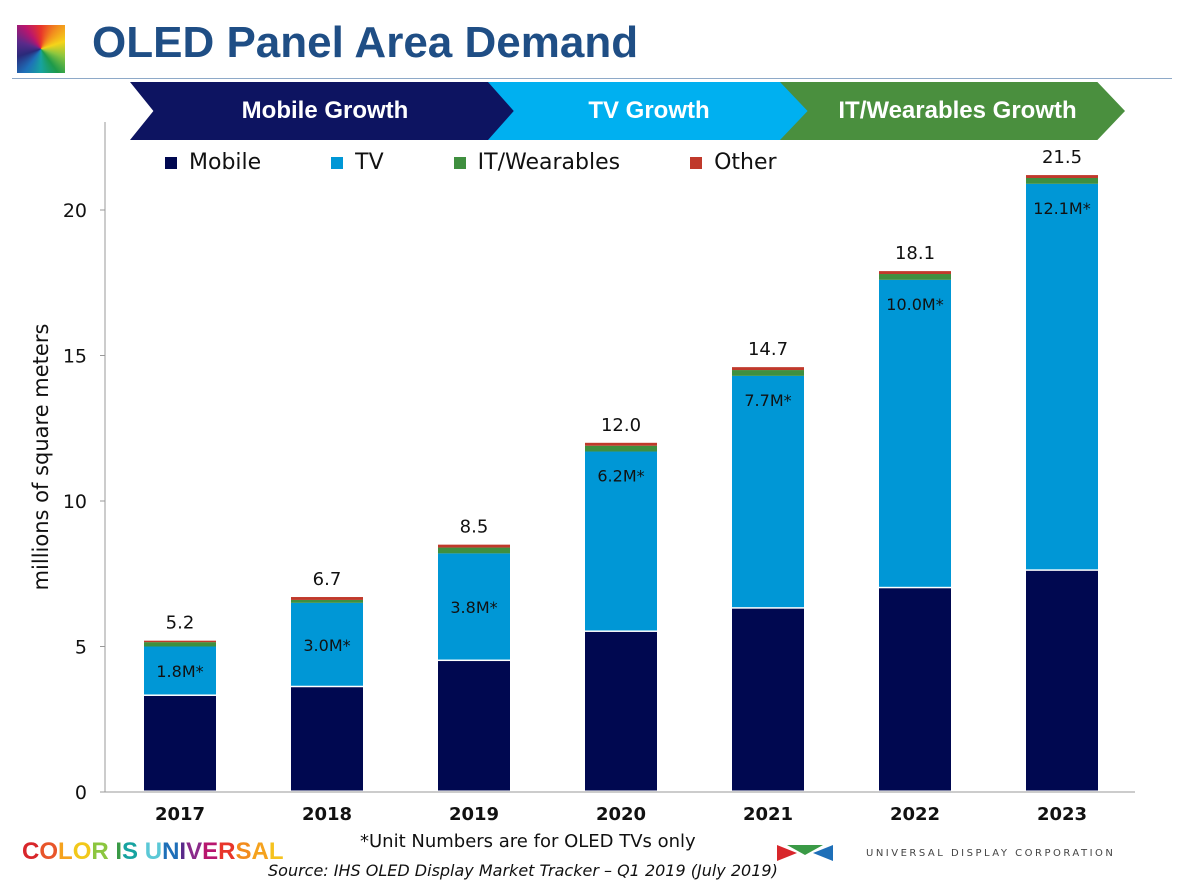  What do you see at coordinates (915, 433) in the screenshot?
I see `bar-tv-2022` at bounding box center [915, 433].